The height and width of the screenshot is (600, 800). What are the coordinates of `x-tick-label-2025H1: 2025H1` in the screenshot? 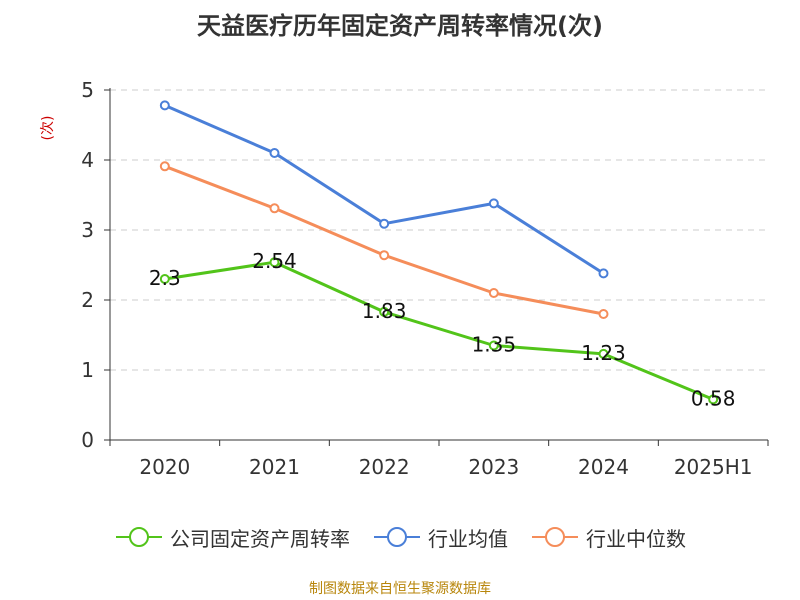 It's located at (713, 467).